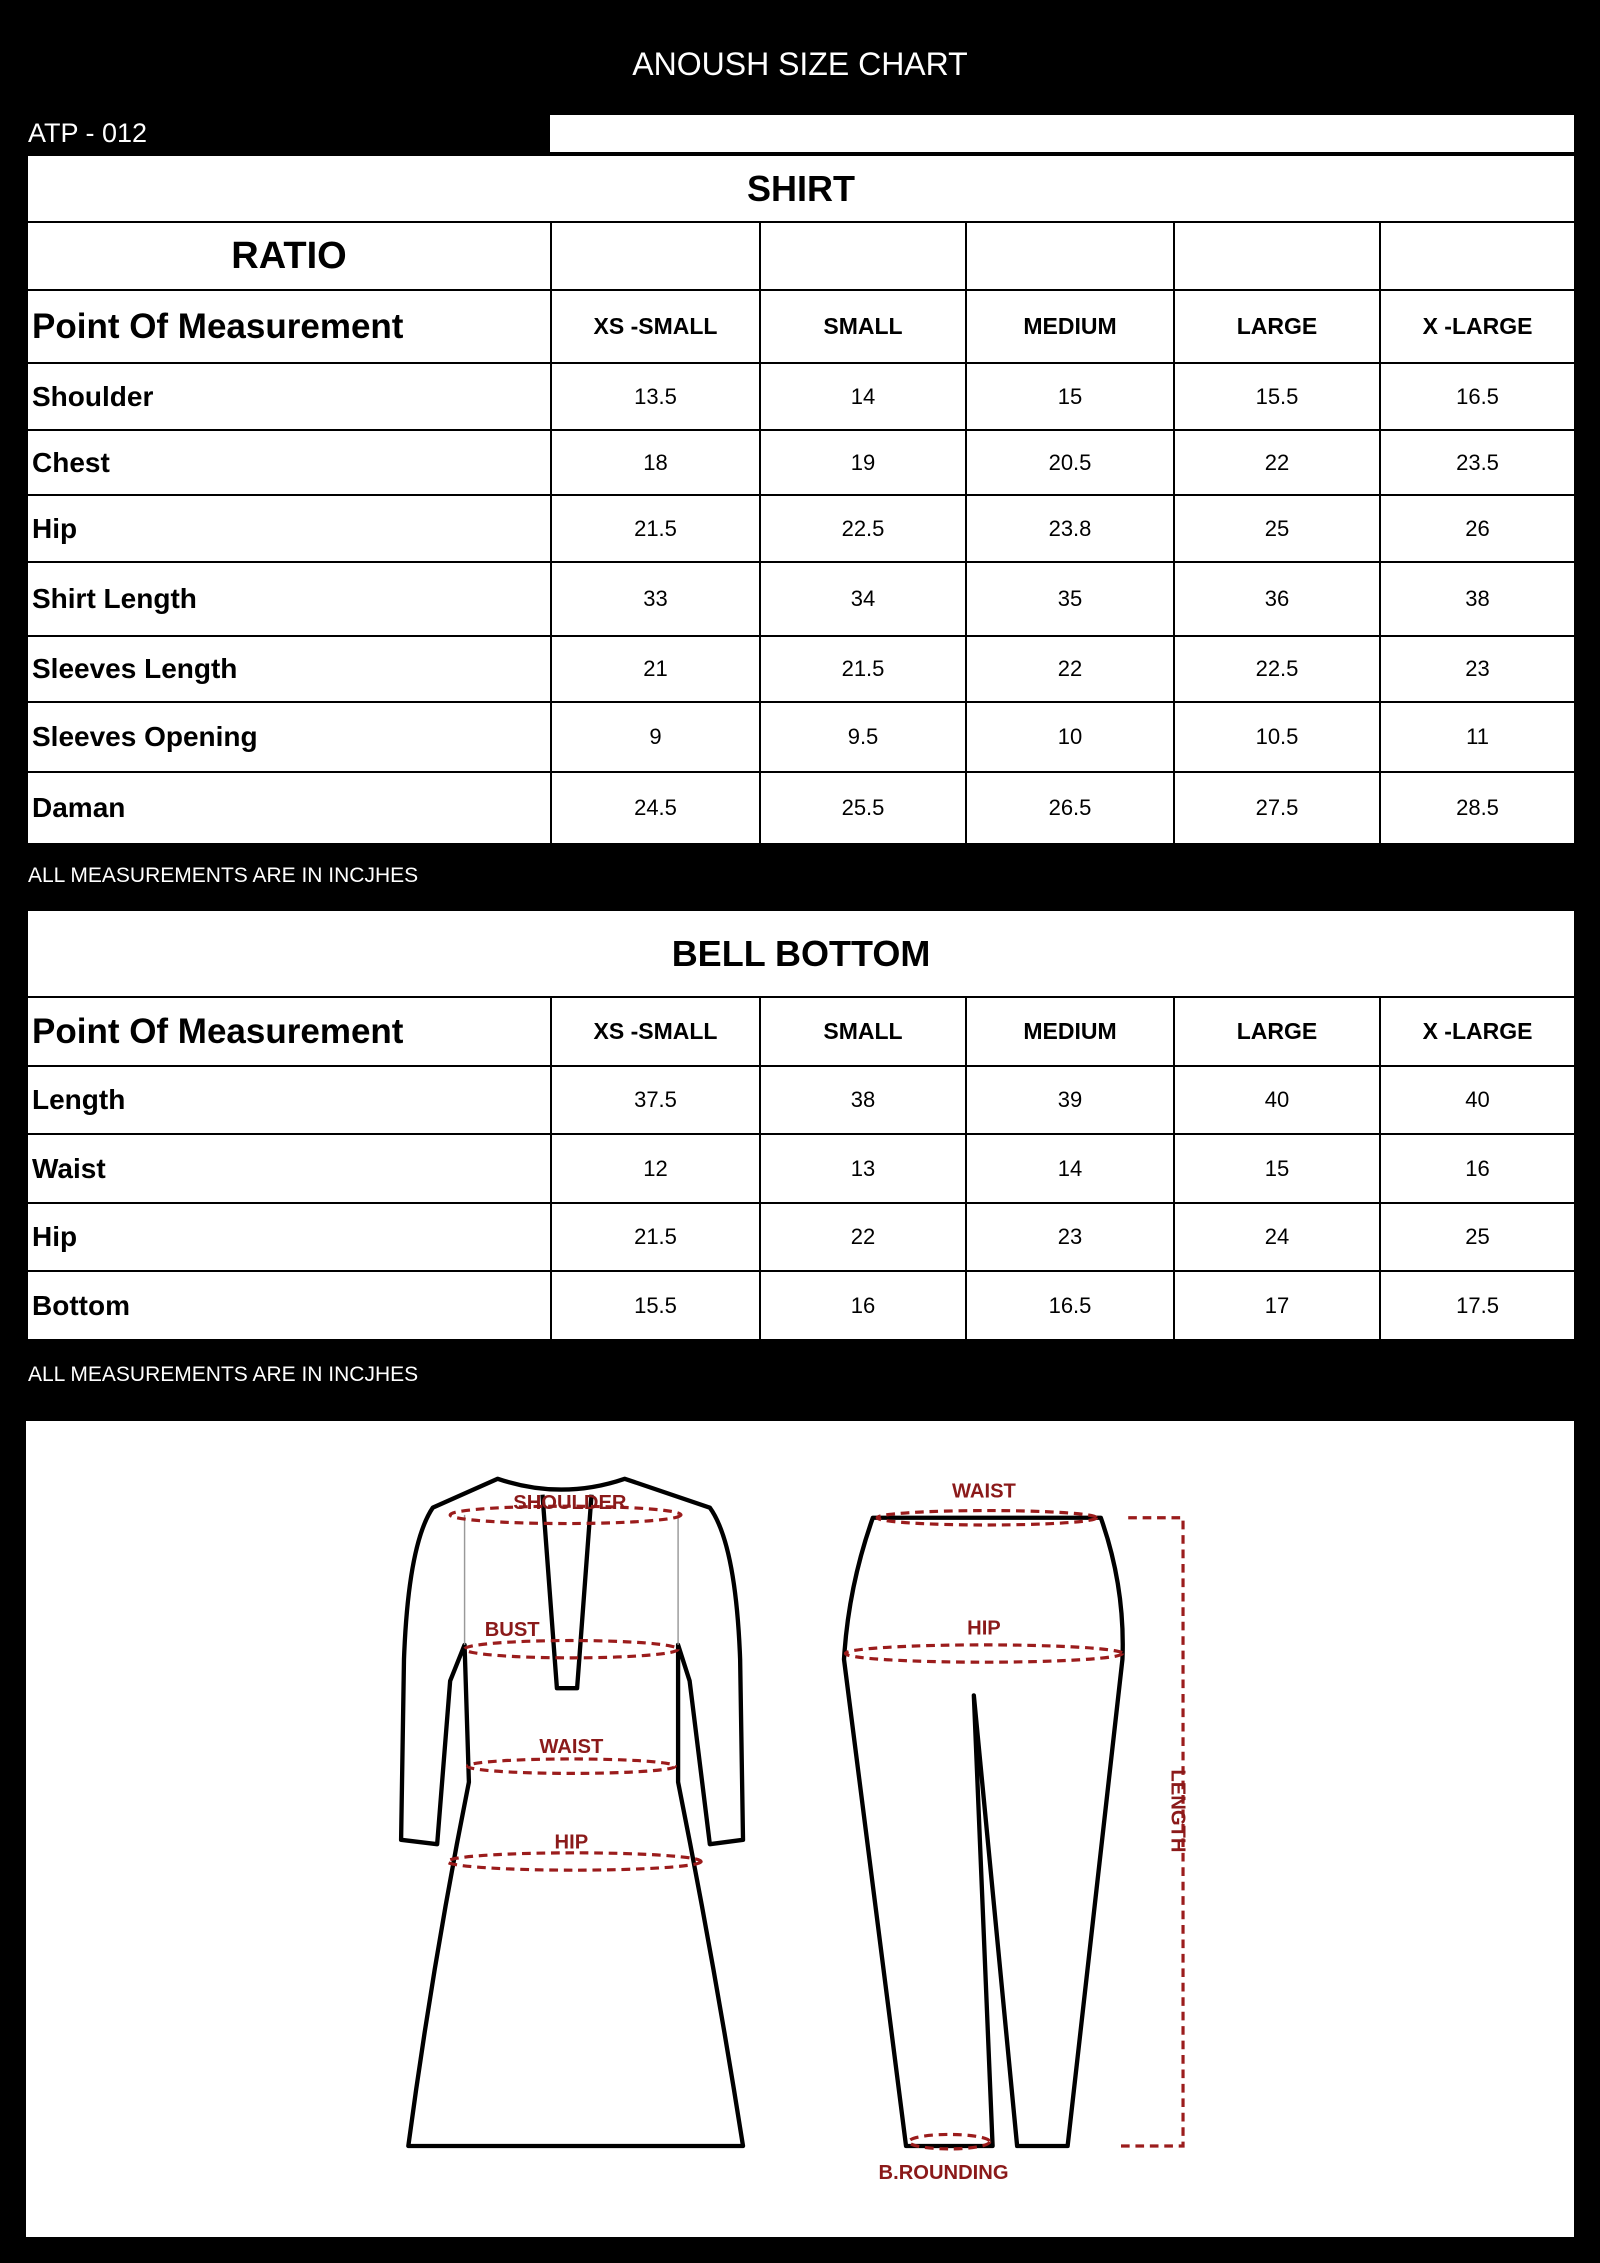  What do you see at coordinates (863, 737) in the screenshot?
I see `measurement-value: 9.5` at bounding box center [863, 737].